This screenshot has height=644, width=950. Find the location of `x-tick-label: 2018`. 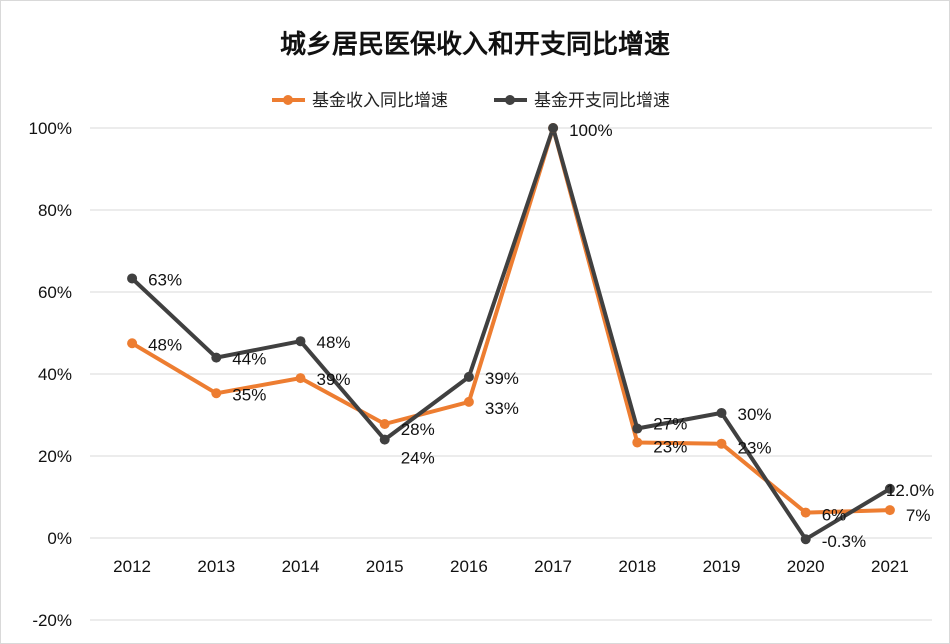

x-tick-label: 2018 is located at coordinates (637, 566).